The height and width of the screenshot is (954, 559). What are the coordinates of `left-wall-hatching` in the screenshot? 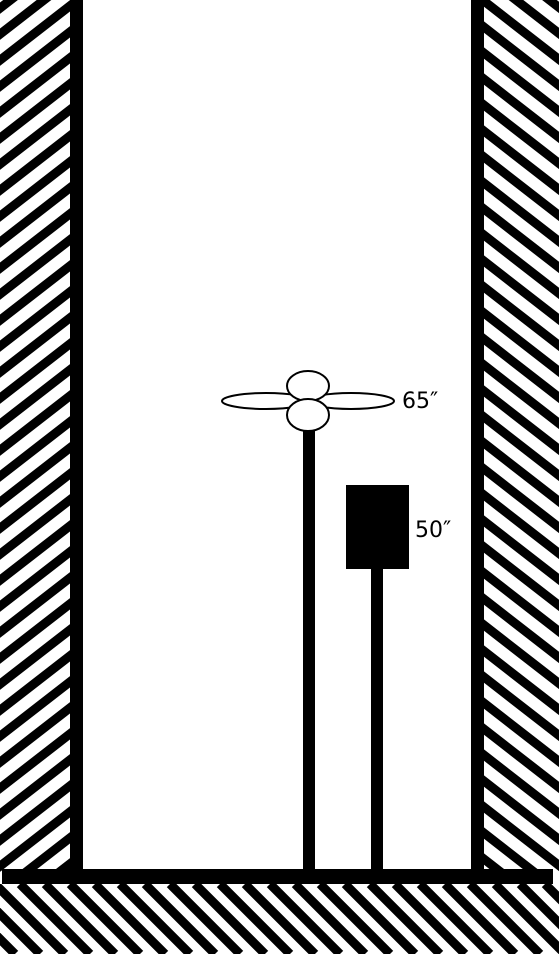 It's located at (40, 476).